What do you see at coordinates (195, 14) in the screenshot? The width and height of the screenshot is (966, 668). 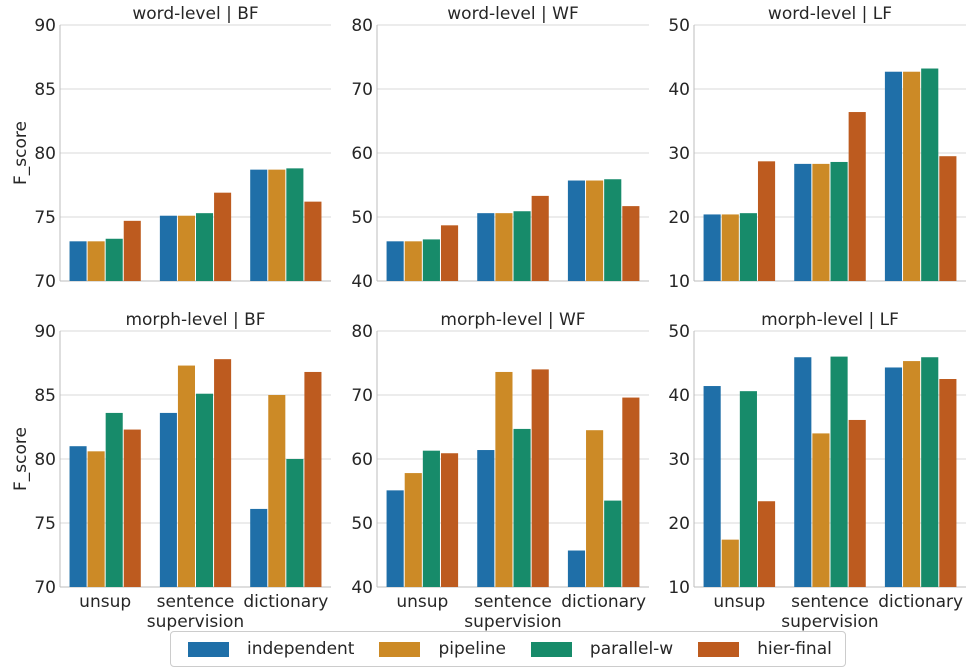 I see `subplot-title: word-level | BF` at bounding box center [195, 14].